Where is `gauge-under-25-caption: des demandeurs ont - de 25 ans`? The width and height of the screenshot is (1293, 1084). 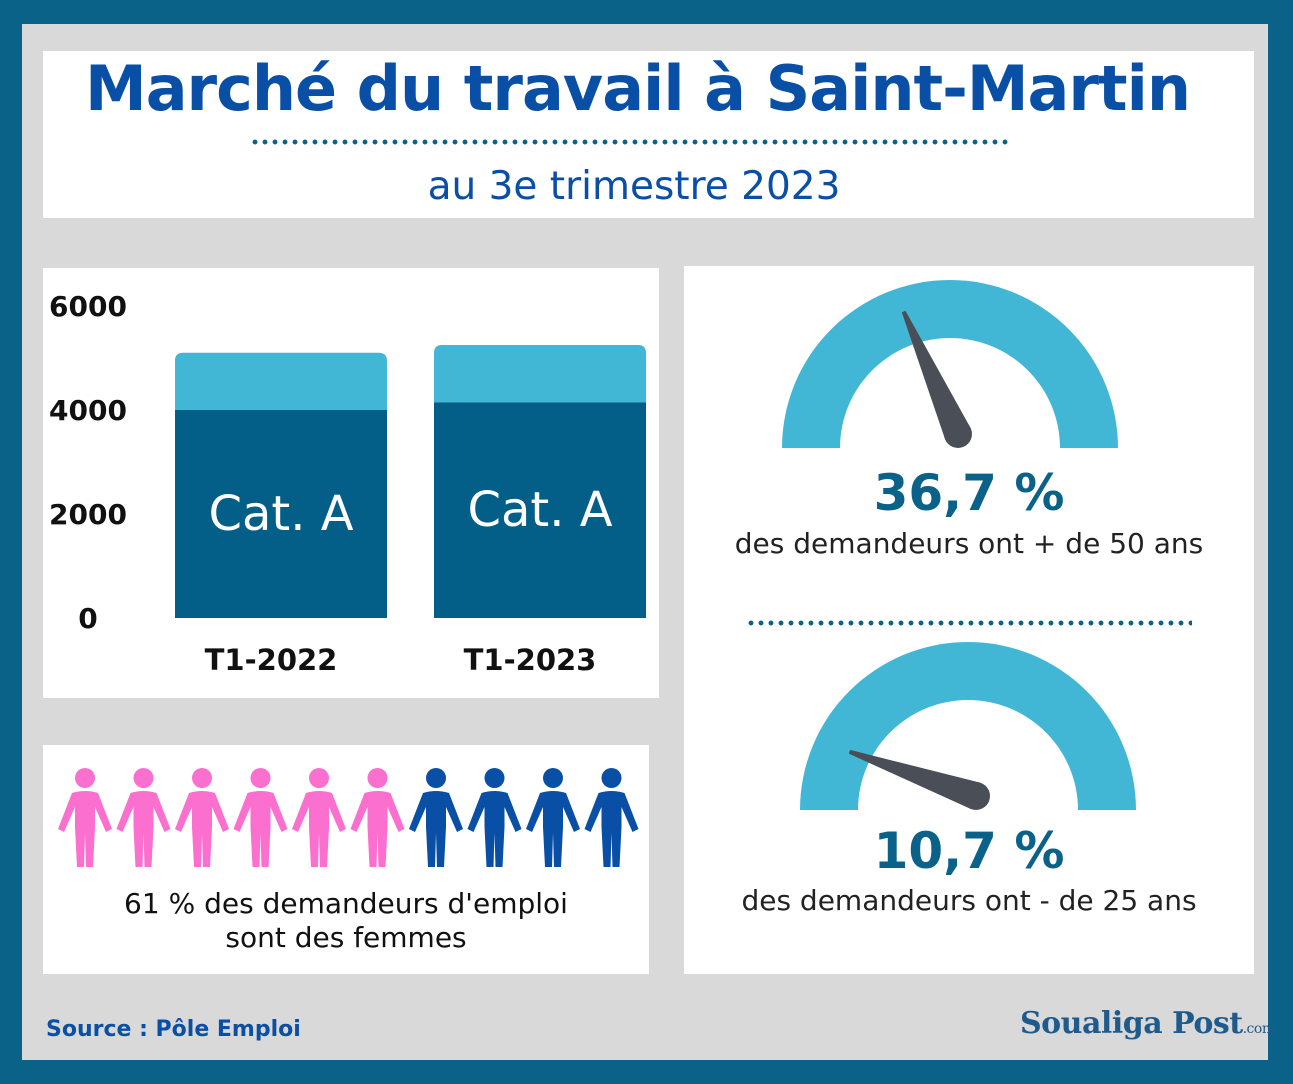 gauge-under-25-caption: des demandeurs ont - de 25 ans is located at coordinates (969, 900).